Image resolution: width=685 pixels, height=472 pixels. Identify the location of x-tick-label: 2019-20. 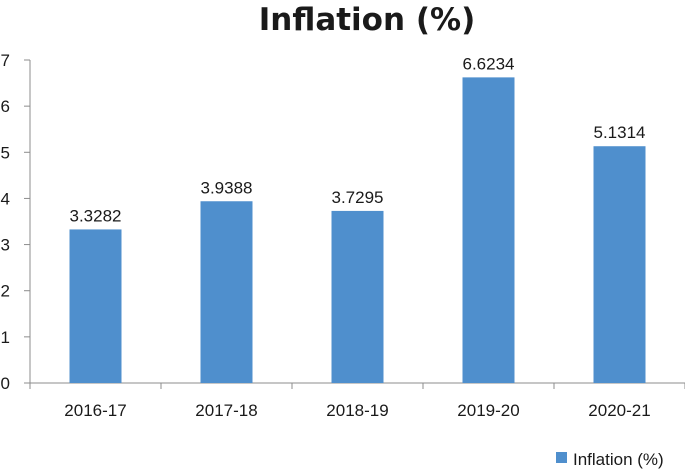
(488, 410).